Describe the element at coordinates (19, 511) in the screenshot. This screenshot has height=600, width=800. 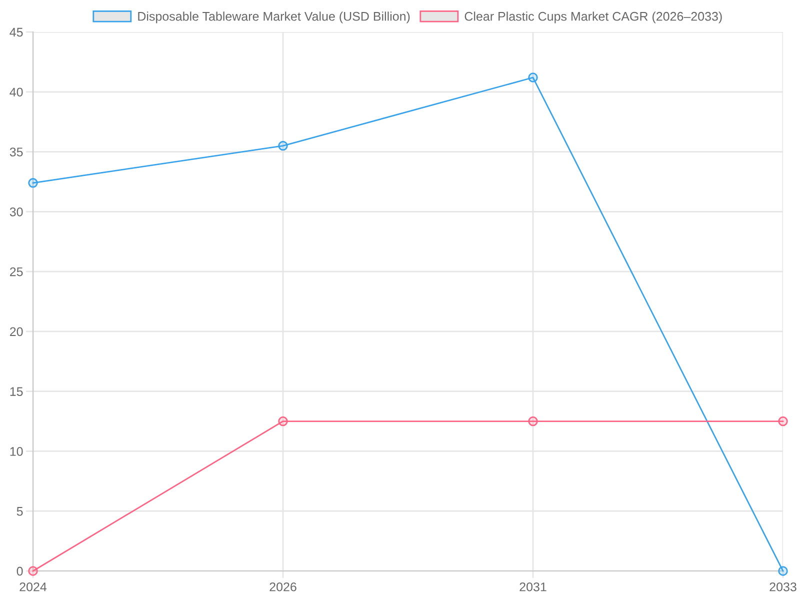
I see `y-tick-label: 5` at that location.